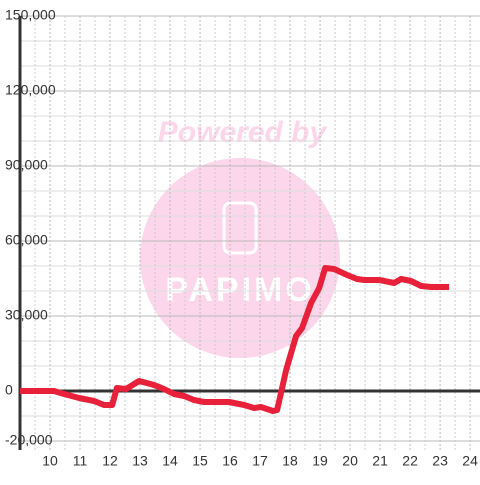 The image size is (480, 485). Describe the element at coordinates (26, 240) in the screenshot. I see `y-tick-label: 60,000` at that location.